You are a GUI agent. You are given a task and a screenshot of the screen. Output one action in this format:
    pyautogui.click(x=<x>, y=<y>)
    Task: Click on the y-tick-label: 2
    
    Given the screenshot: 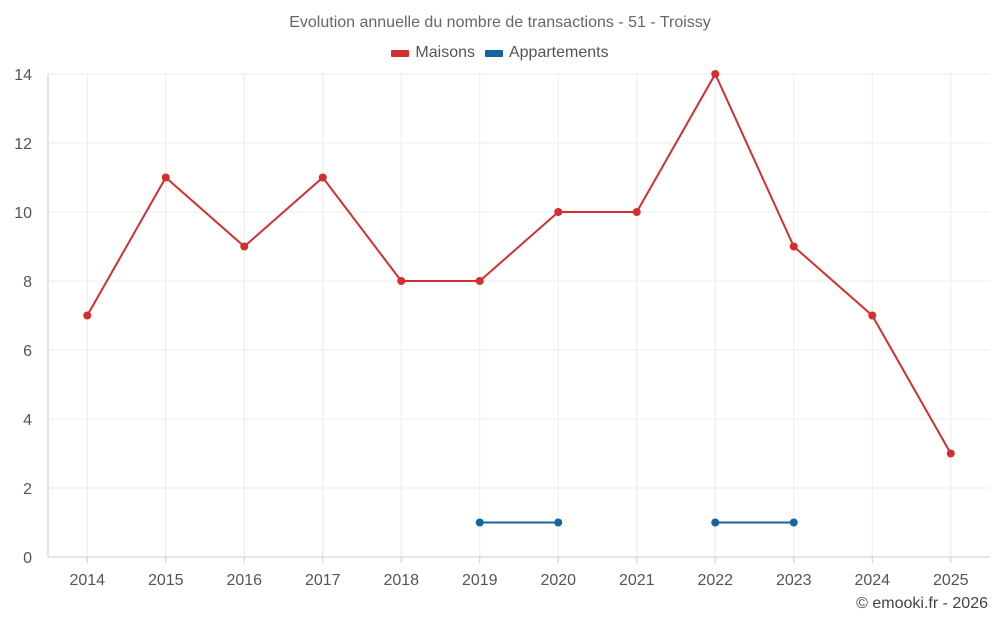 What is the action you would take?
    pyautogui.click(x=27, y=489)
    